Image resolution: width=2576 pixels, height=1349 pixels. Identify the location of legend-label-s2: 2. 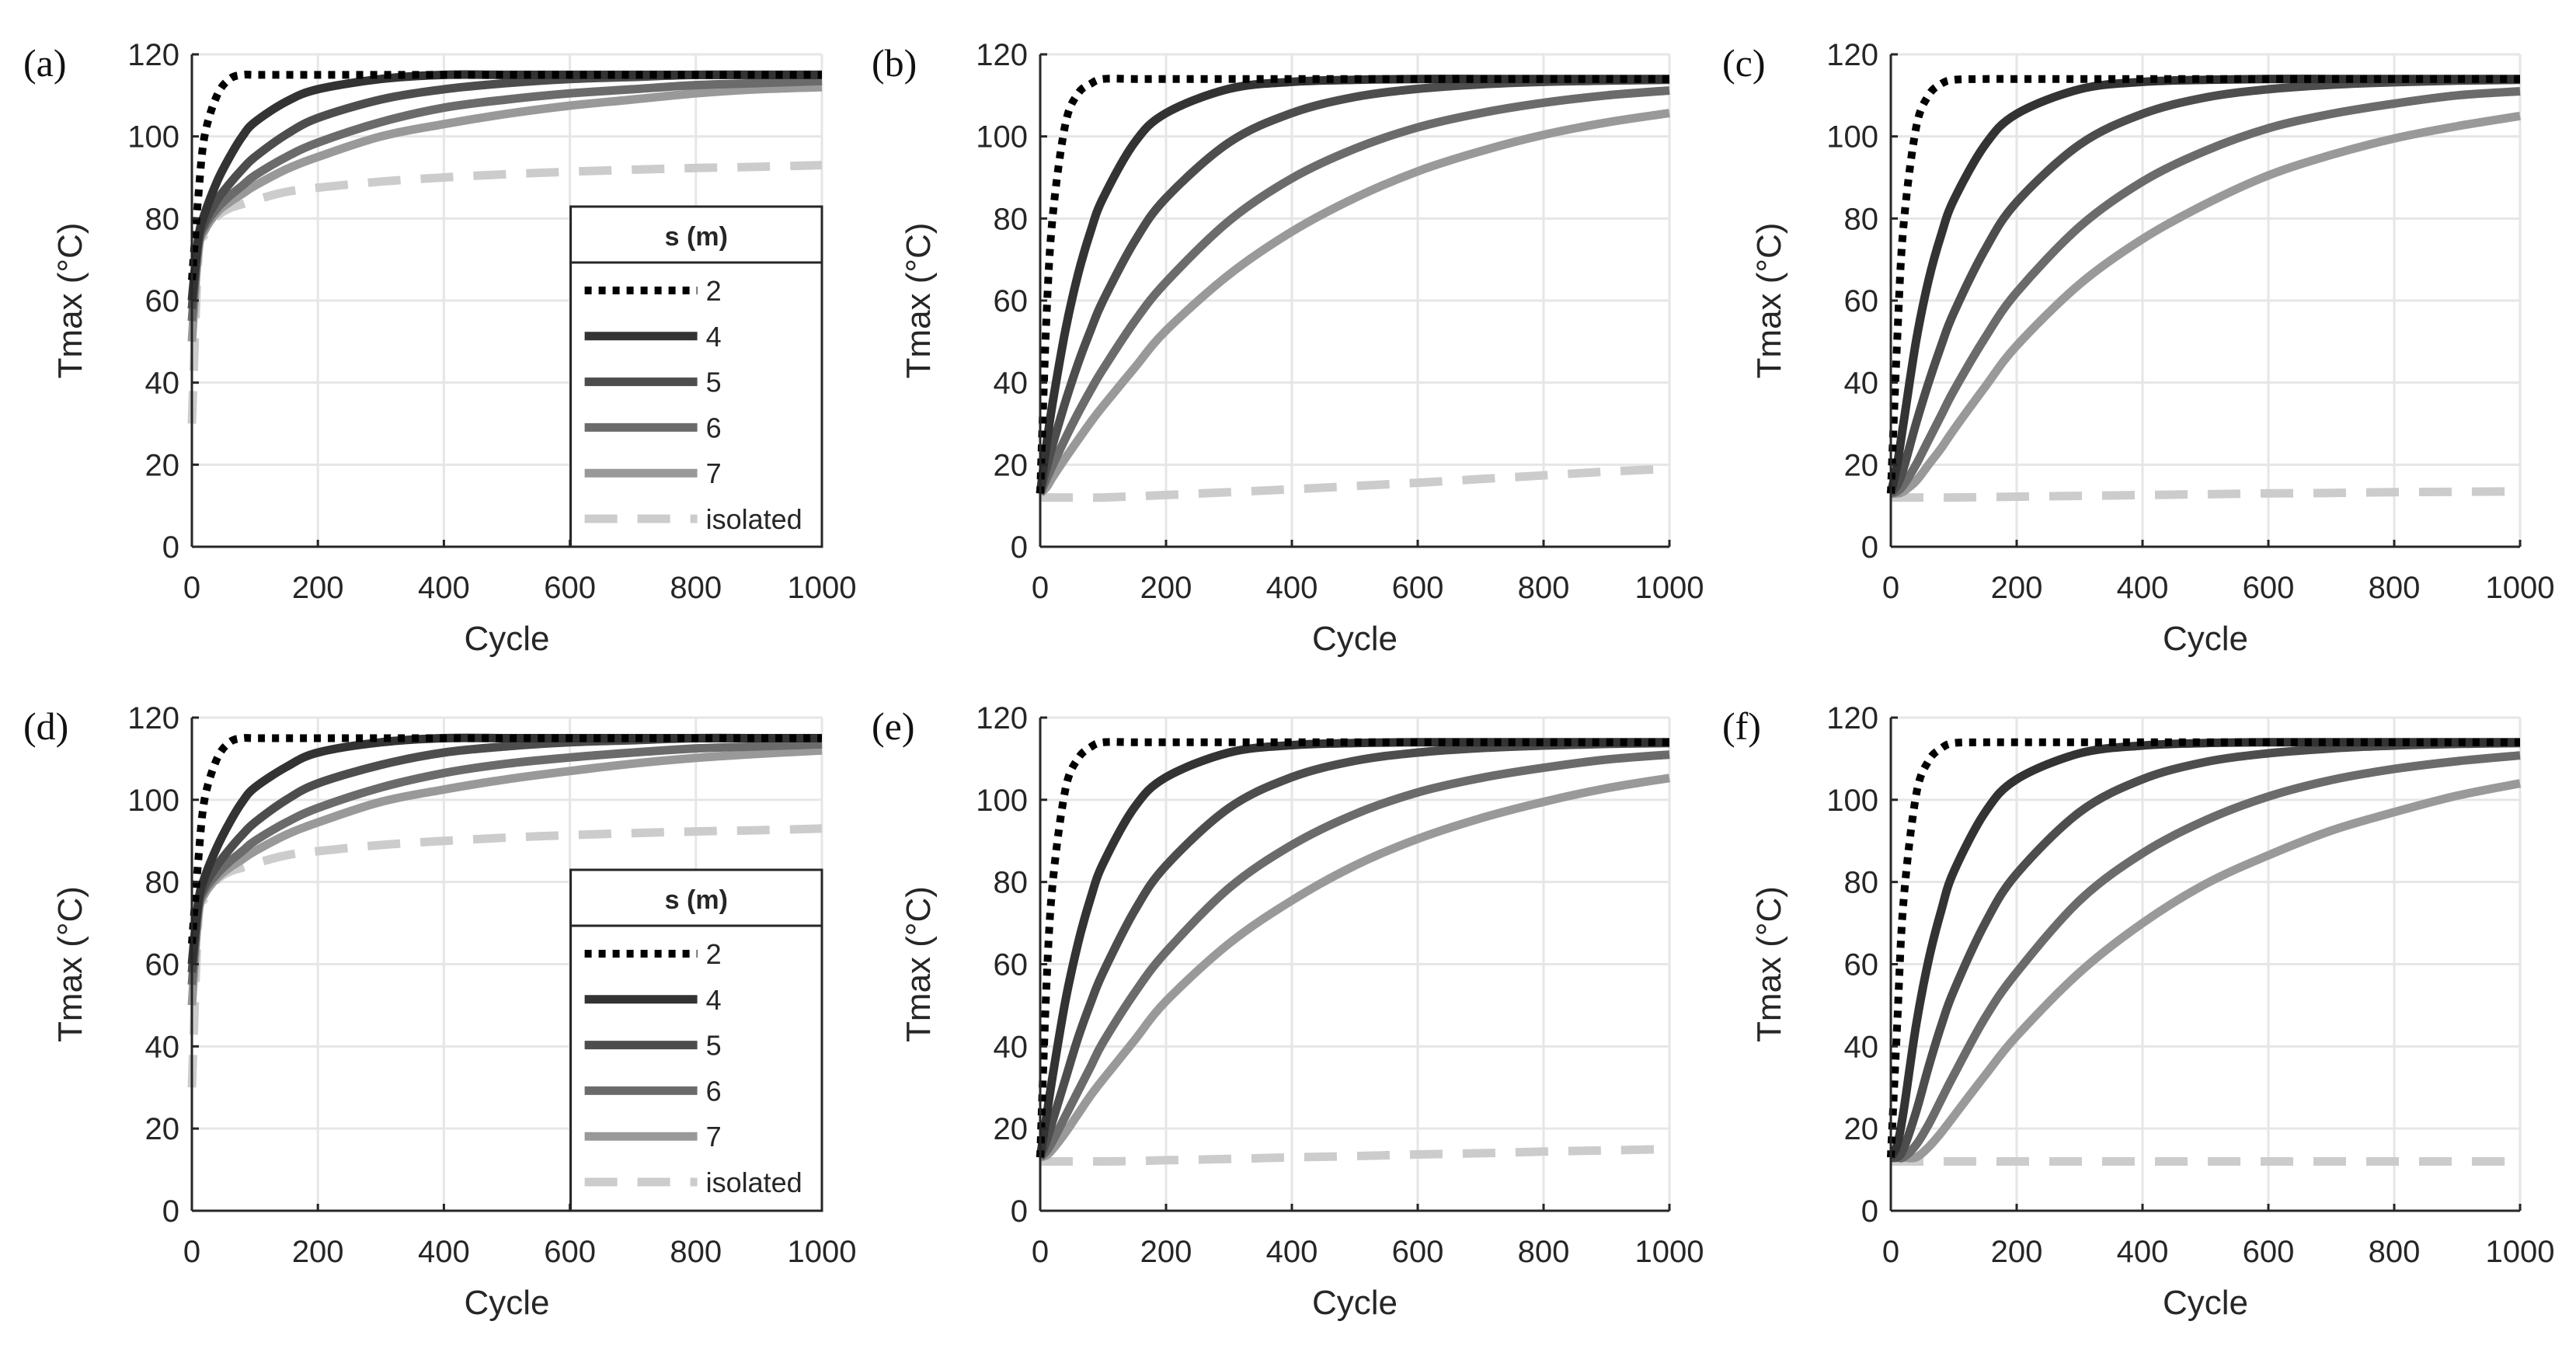
(714, 291).